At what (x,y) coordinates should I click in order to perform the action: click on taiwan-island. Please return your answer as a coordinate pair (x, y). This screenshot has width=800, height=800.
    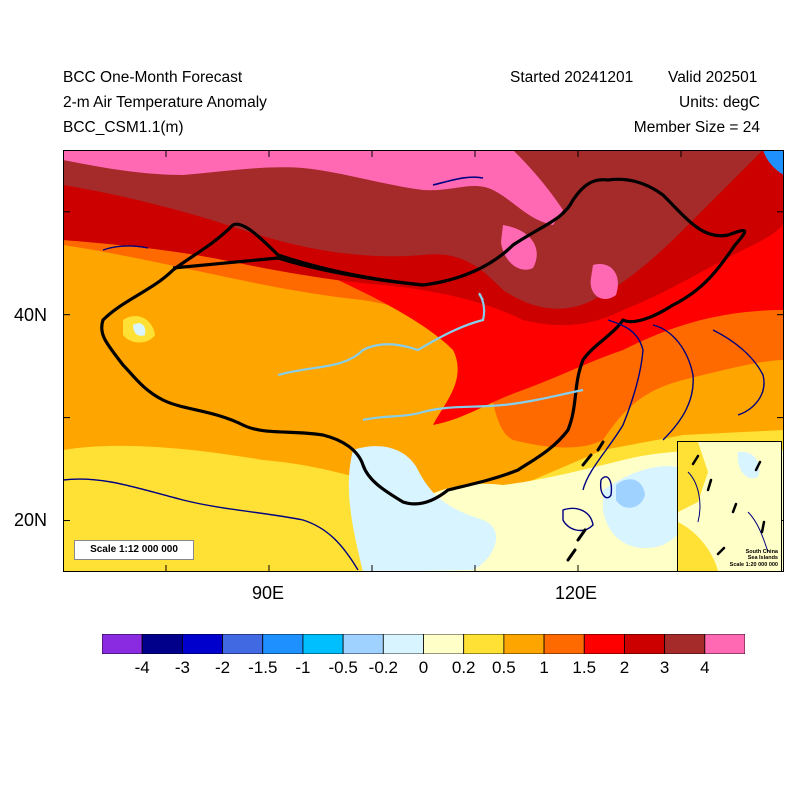
    Looking at the image, I should click on (606, 487).